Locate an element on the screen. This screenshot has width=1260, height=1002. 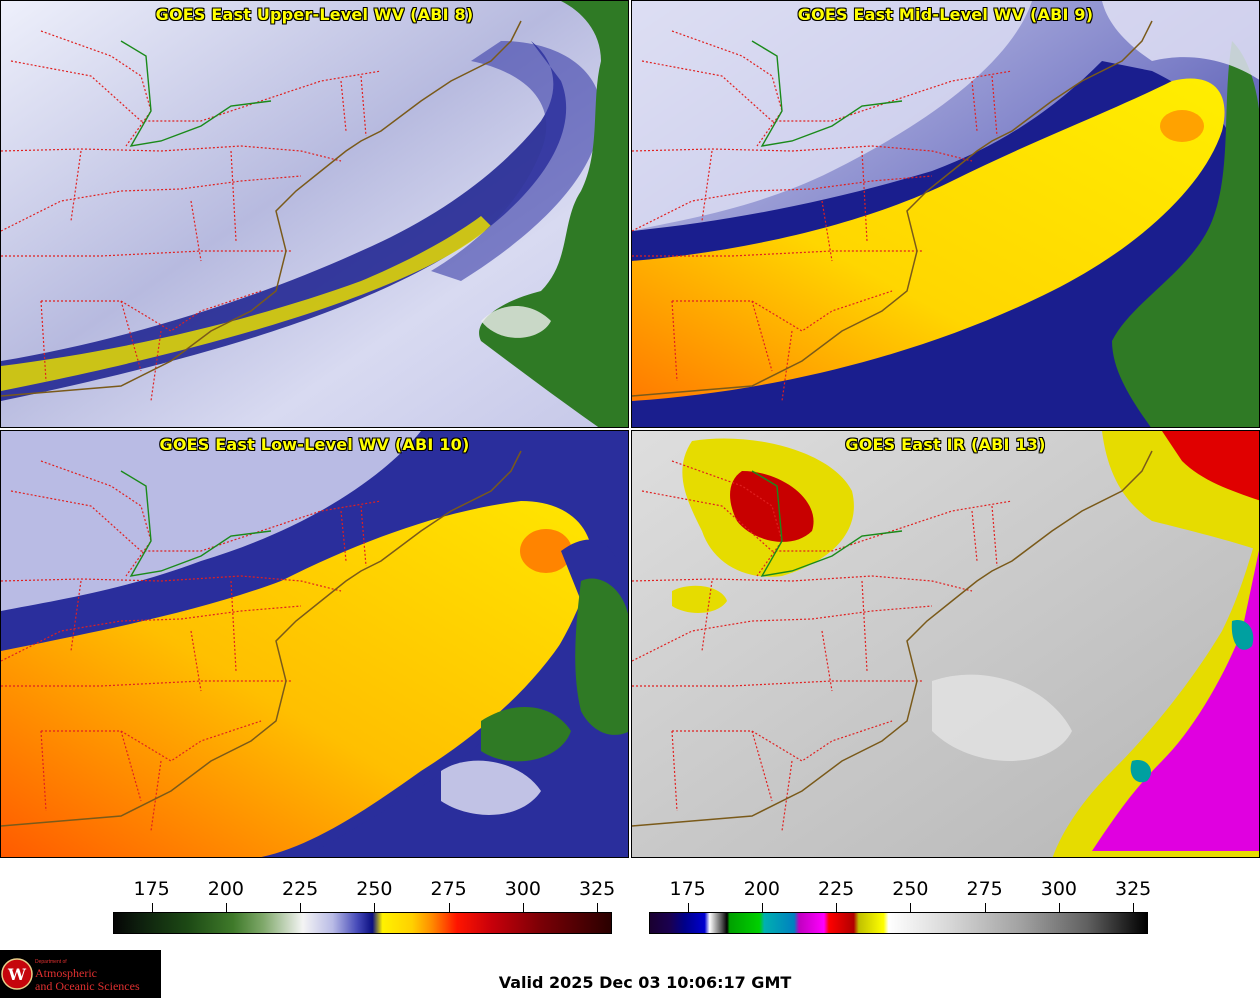
logo-line2: and Oceanic Sciences is located at coordinates (87, 986).